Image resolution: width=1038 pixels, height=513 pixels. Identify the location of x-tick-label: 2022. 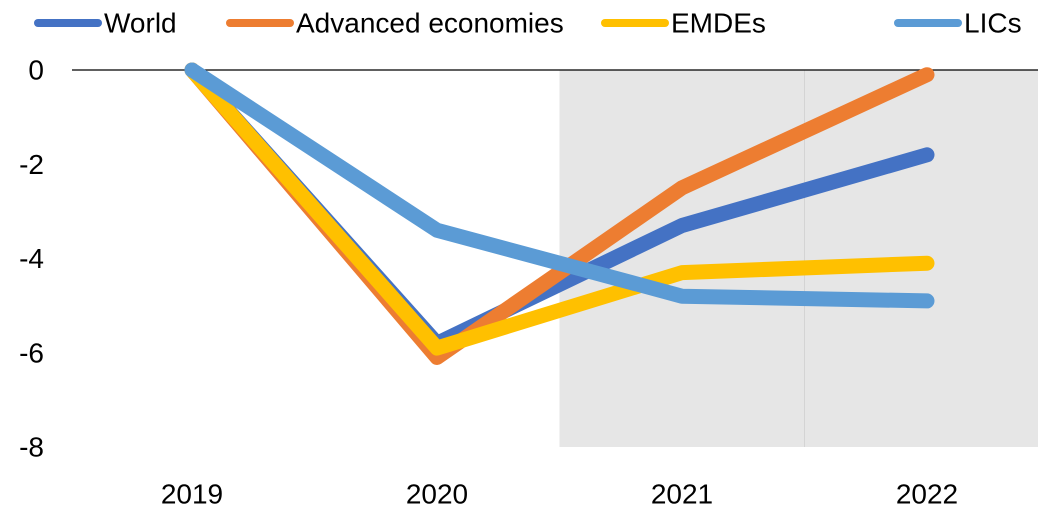
(927, 494).